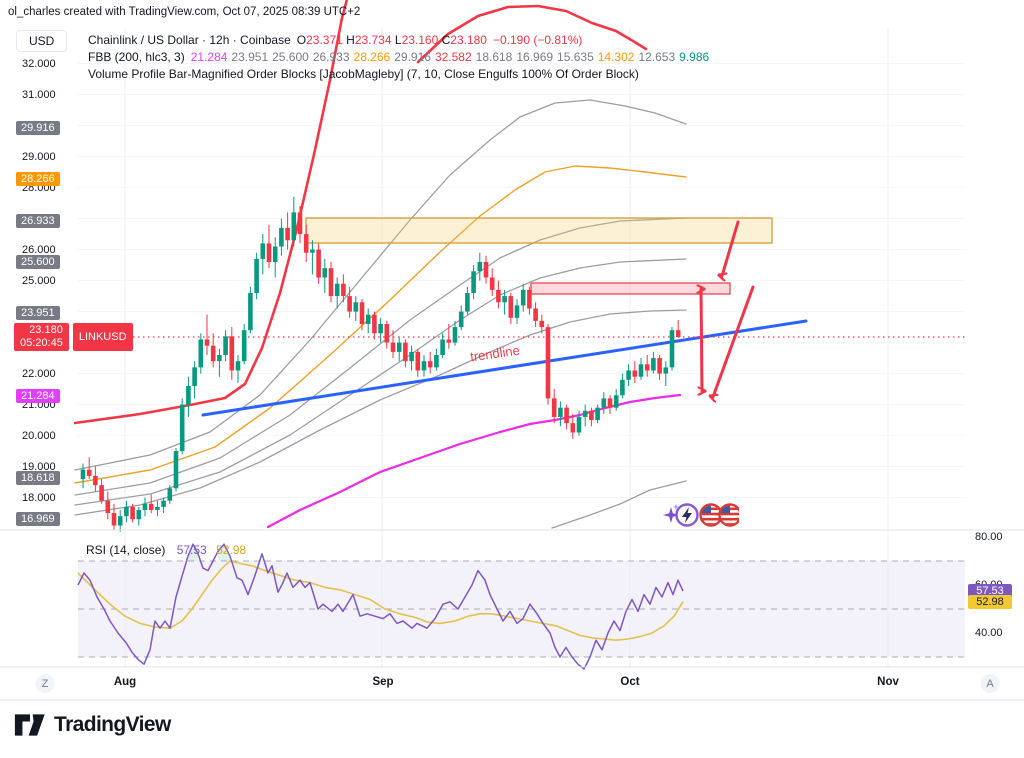 This screenshot has width=1024, height=758. Describe the element at coordinates (694, 57) in the screenshot. I see `fbb-band-value: 9.986` at that location.